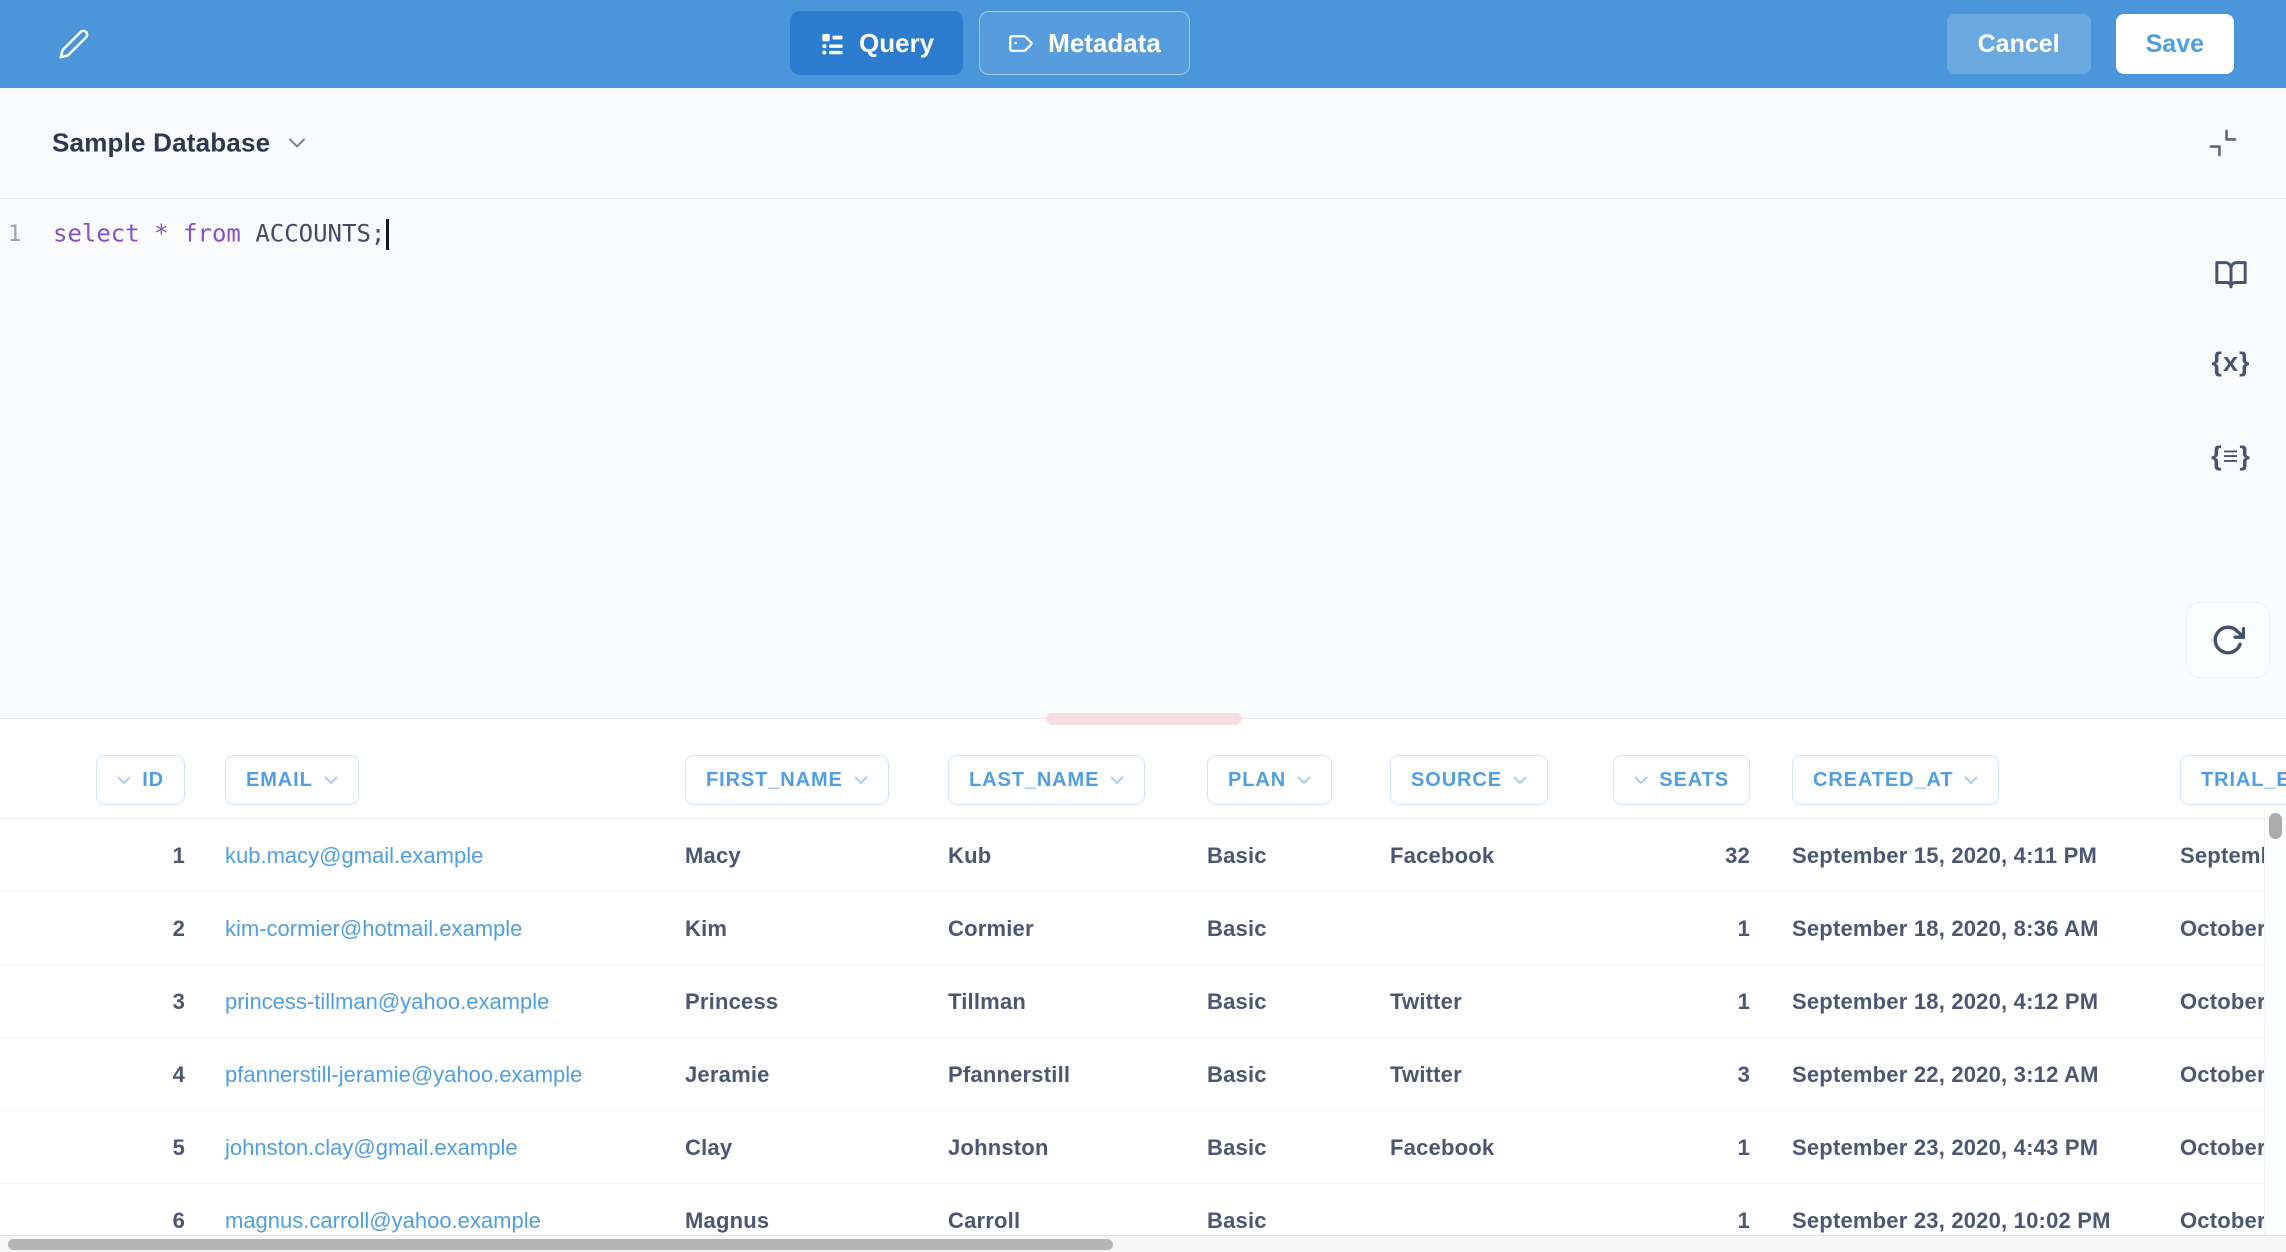 The image size is (2286, 1252). I want to click on cell-id: 1, so click(178, 855).